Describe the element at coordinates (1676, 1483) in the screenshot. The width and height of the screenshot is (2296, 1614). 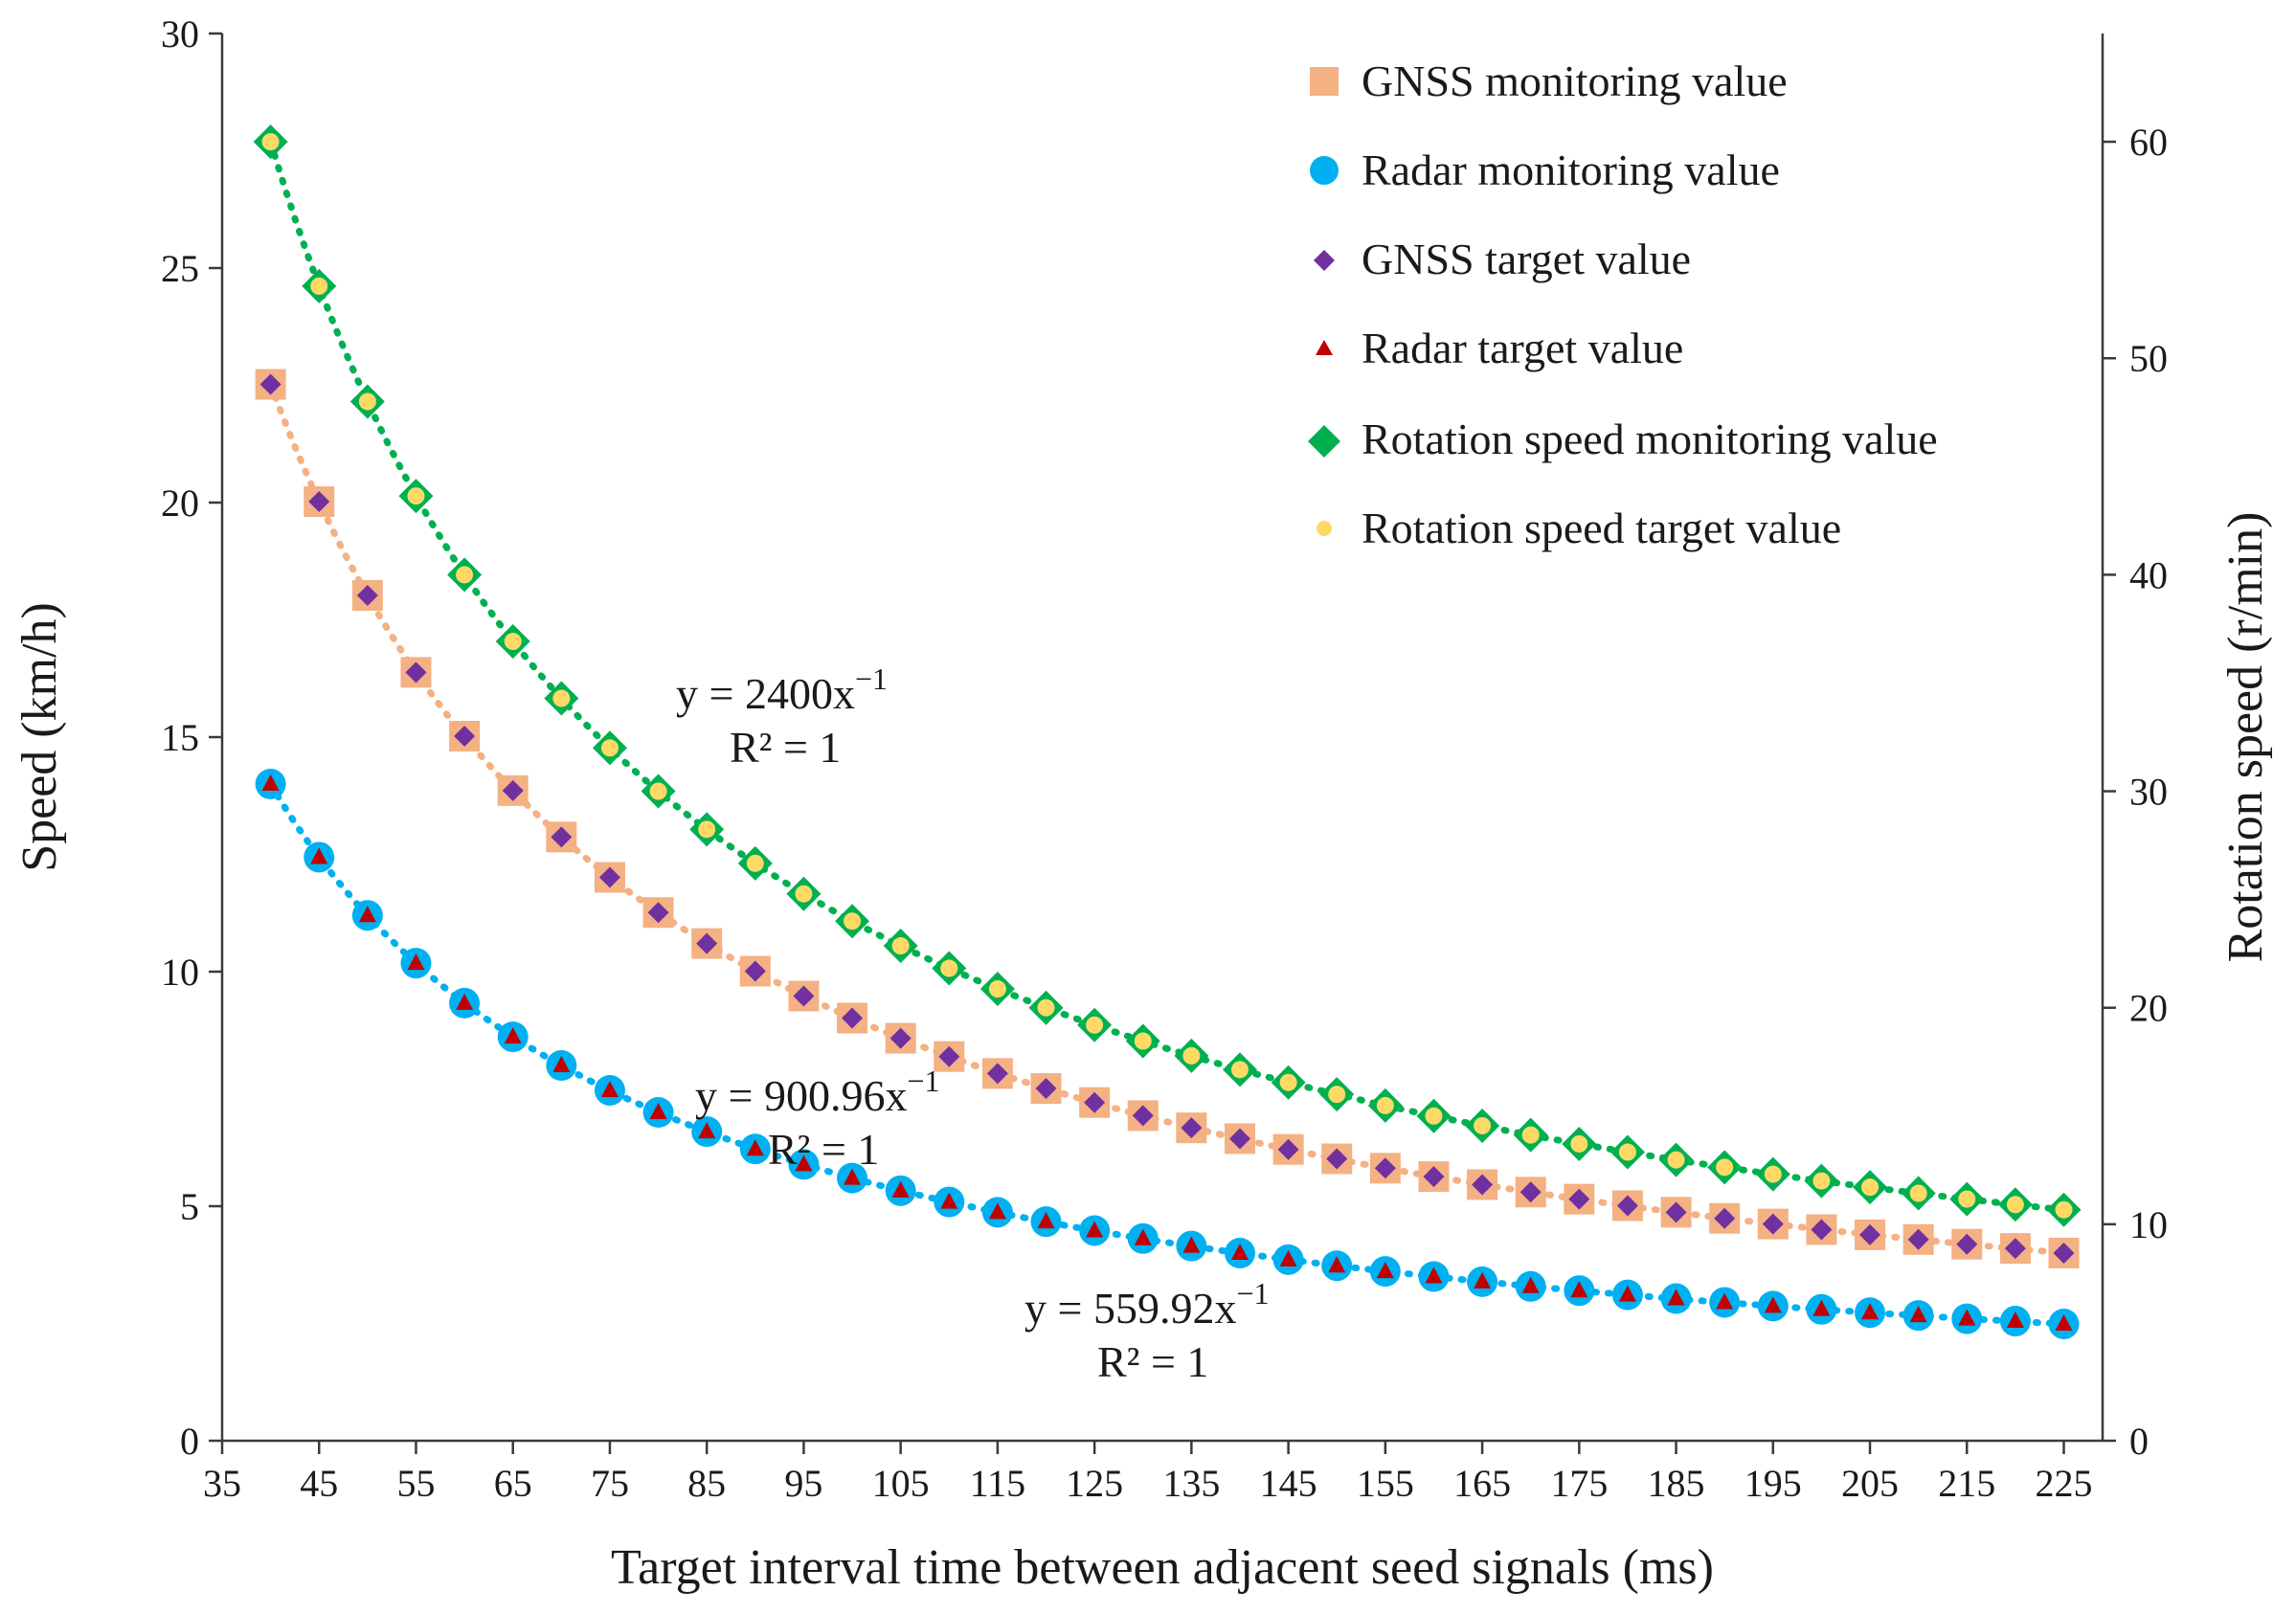
I see `x-tick-label: 185` at that location.